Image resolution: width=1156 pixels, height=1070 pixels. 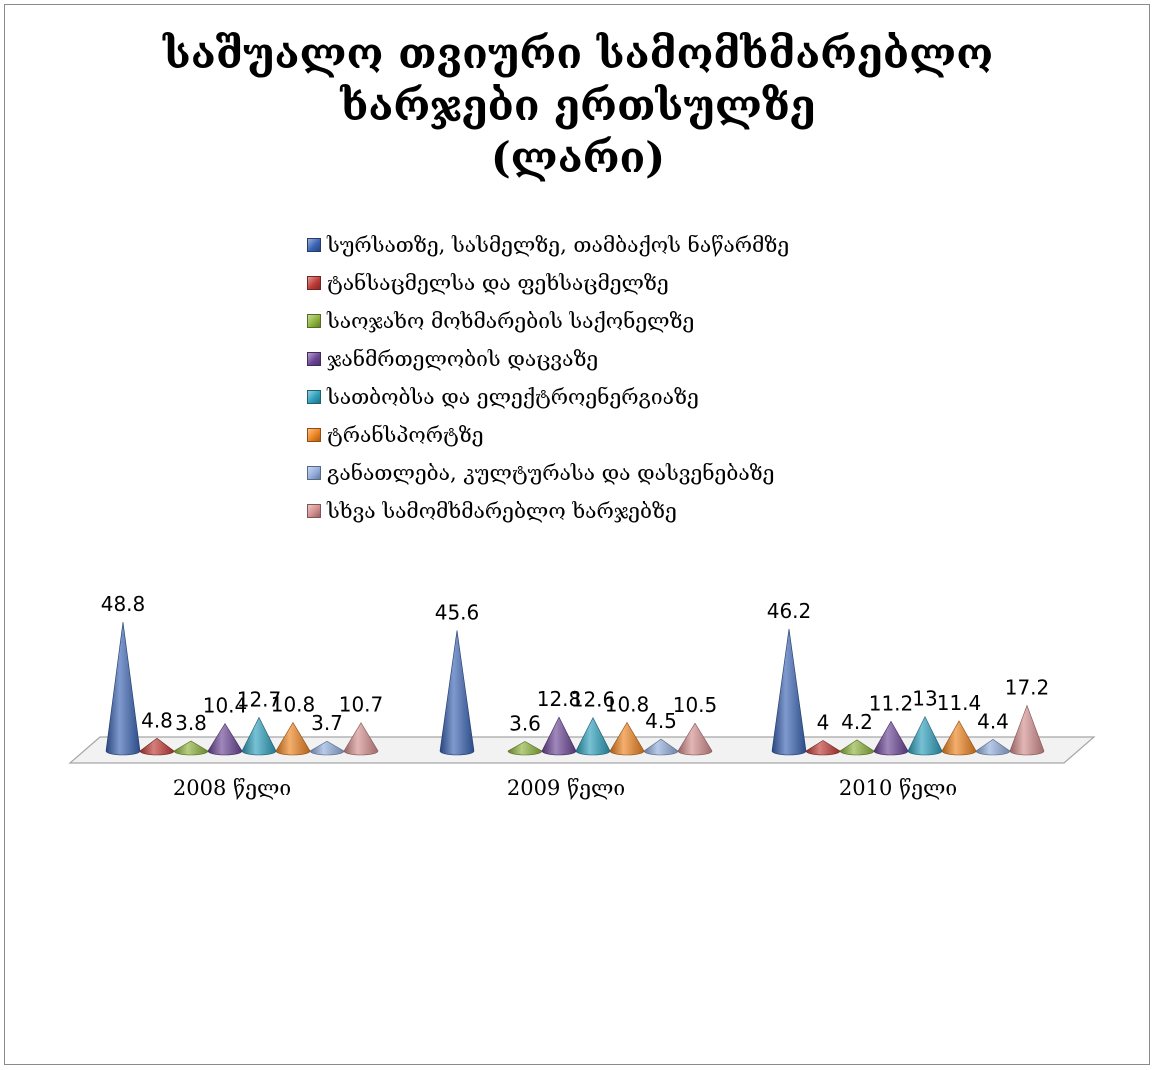 What do you see at coordinates (661, 721) in the screenshot?
I see `data-label: 4.5` at bounding box center [661, 721].